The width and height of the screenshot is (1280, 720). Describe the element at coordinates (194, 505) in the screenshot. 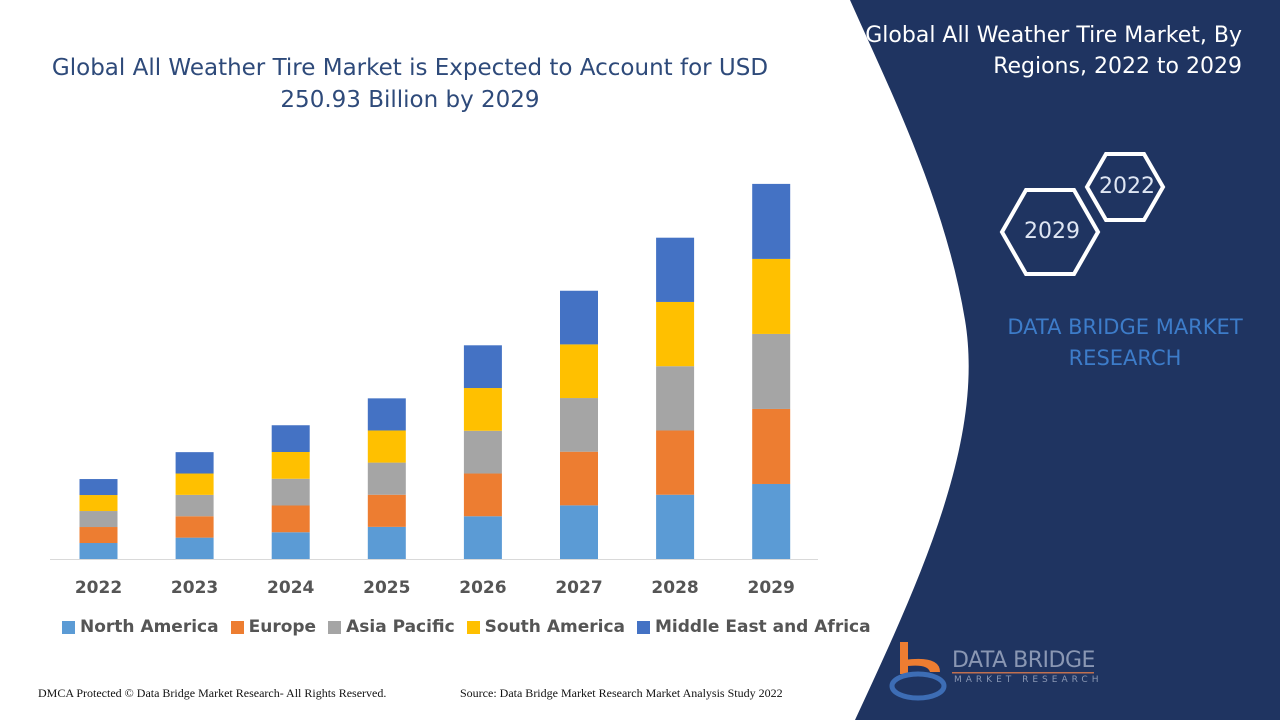

I see `bar-segment-asia-pacific-2023` at that location.